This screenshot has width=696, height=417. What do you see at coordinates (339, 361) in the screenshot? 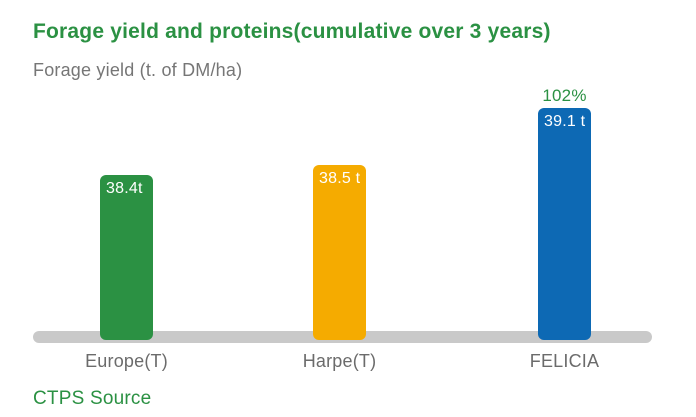
I see `x-tick-label-harpe-t-: Harpe(T)` at bounding box center [339, 361].